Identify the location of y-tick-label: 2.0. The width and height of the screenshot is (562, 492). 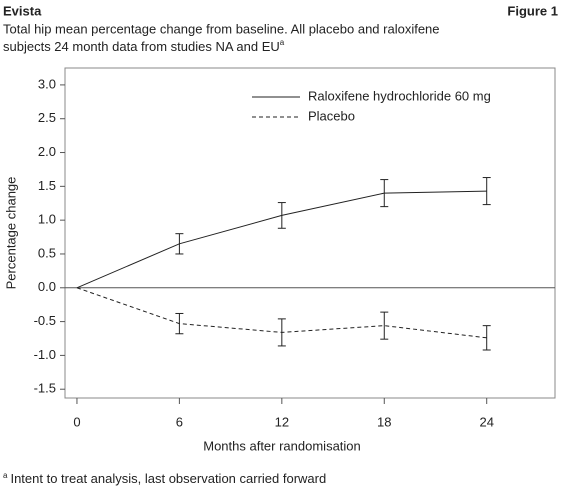
(47, 151).